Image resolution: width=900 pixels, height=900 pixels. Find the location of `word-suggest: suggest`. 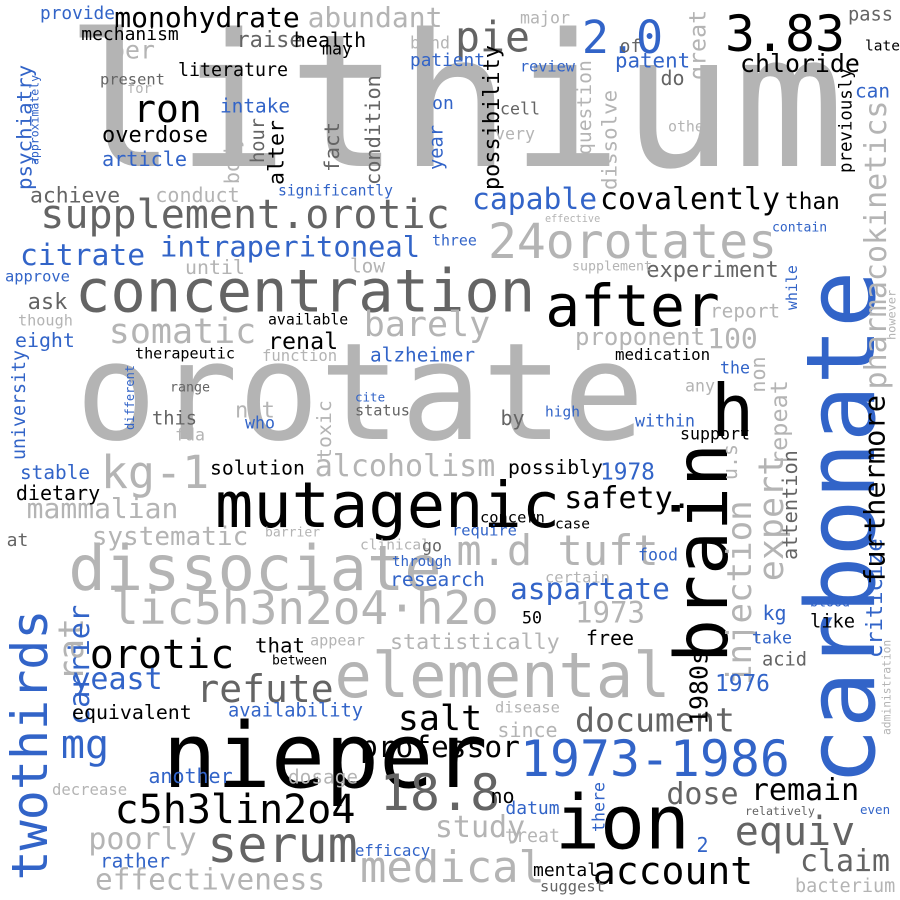

word-suggest: suggest is located at coordinates (572, 886).